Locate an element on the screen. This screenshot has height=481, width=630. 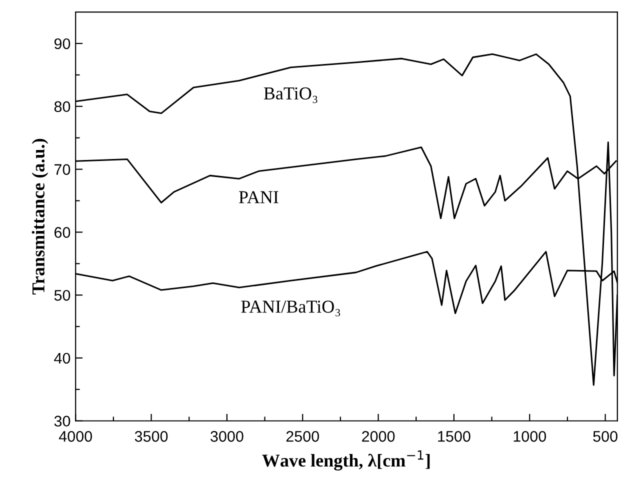
y-tick-label: 80 is located at coordinates (62, 106).